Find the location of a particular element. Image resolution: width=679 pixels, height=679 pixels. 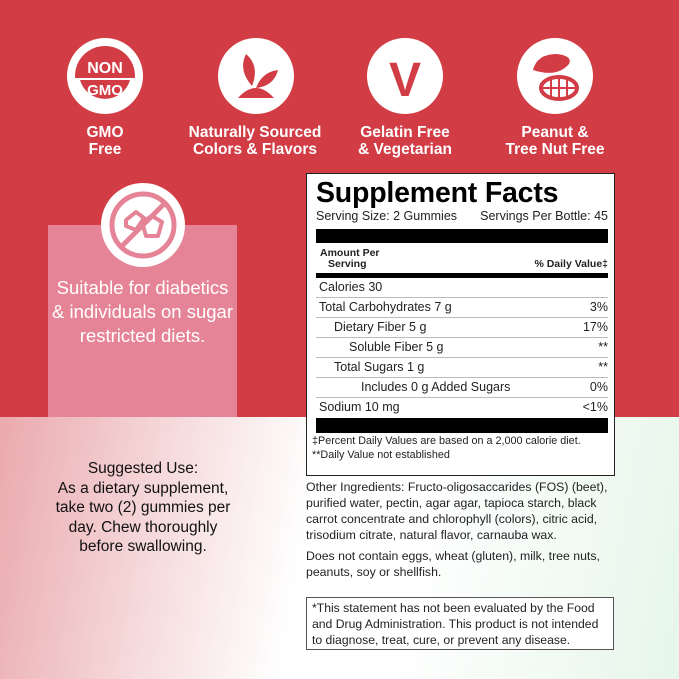

facts-row: Soluble Fiber 5 g ** is located at coordinates (462, 348).